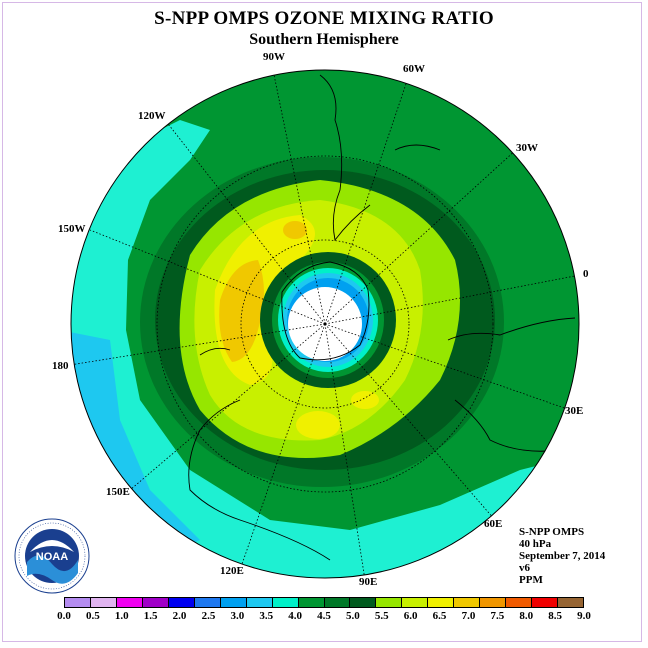  Describe the element at coordinates (118, 492) in the screenshot. I see `lon-label-150e: 150E` at that location.